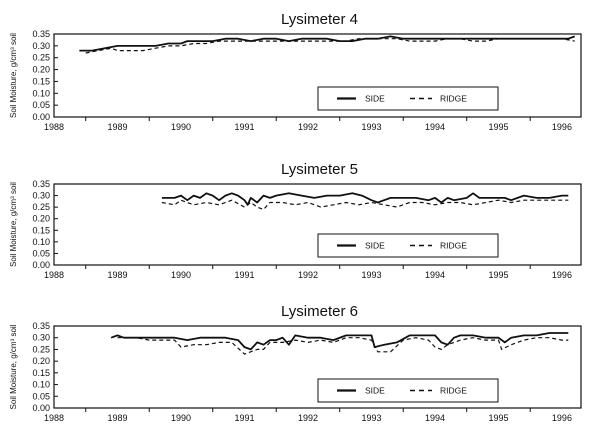  I want to click on chart-title: Lysimeter 6, so click(319, 311).